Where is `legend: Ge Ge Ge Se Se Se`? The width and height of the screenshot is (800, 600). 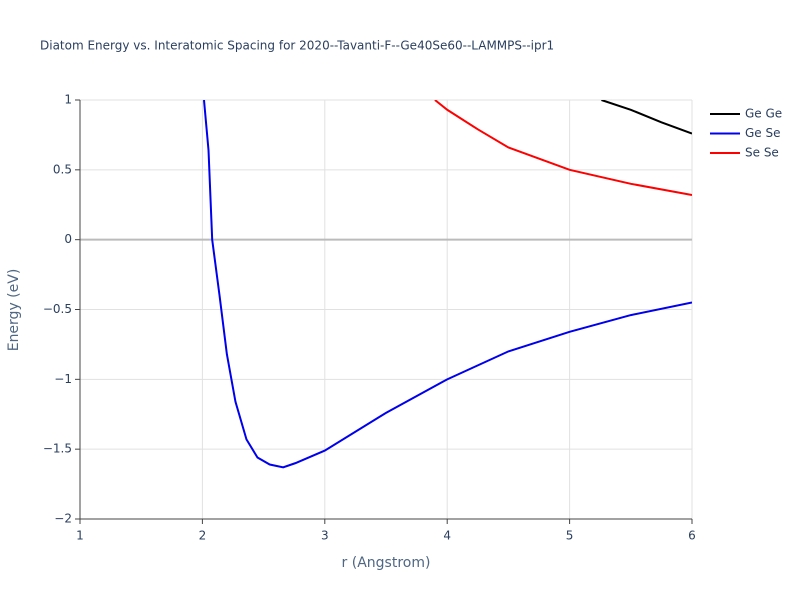 legend: Ge Ge Ge Se Se Se is located at coordinates (746, 133).